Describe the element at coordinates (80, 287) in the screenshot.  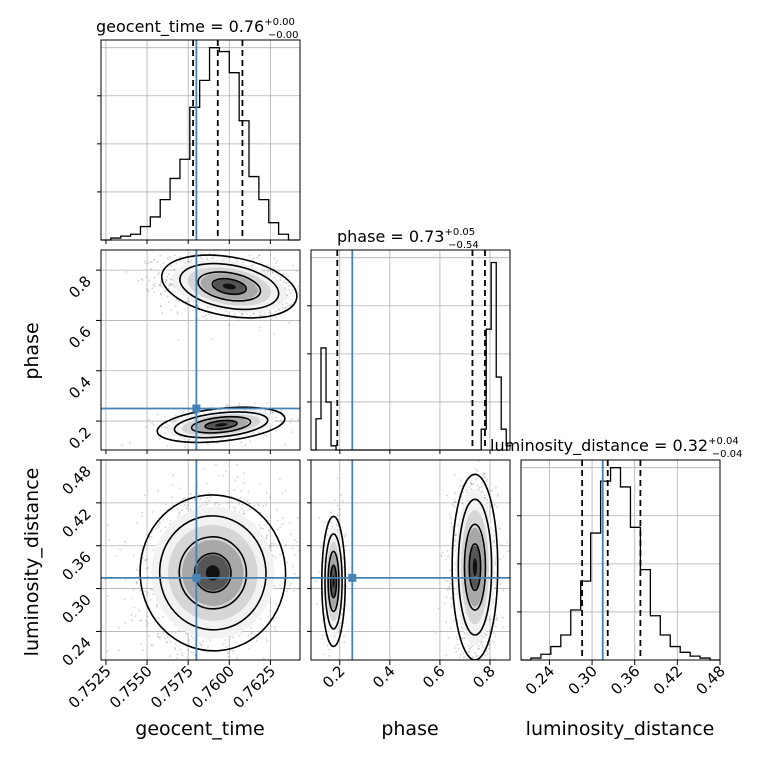
I see `y-tick-label: 0.8` at that location.